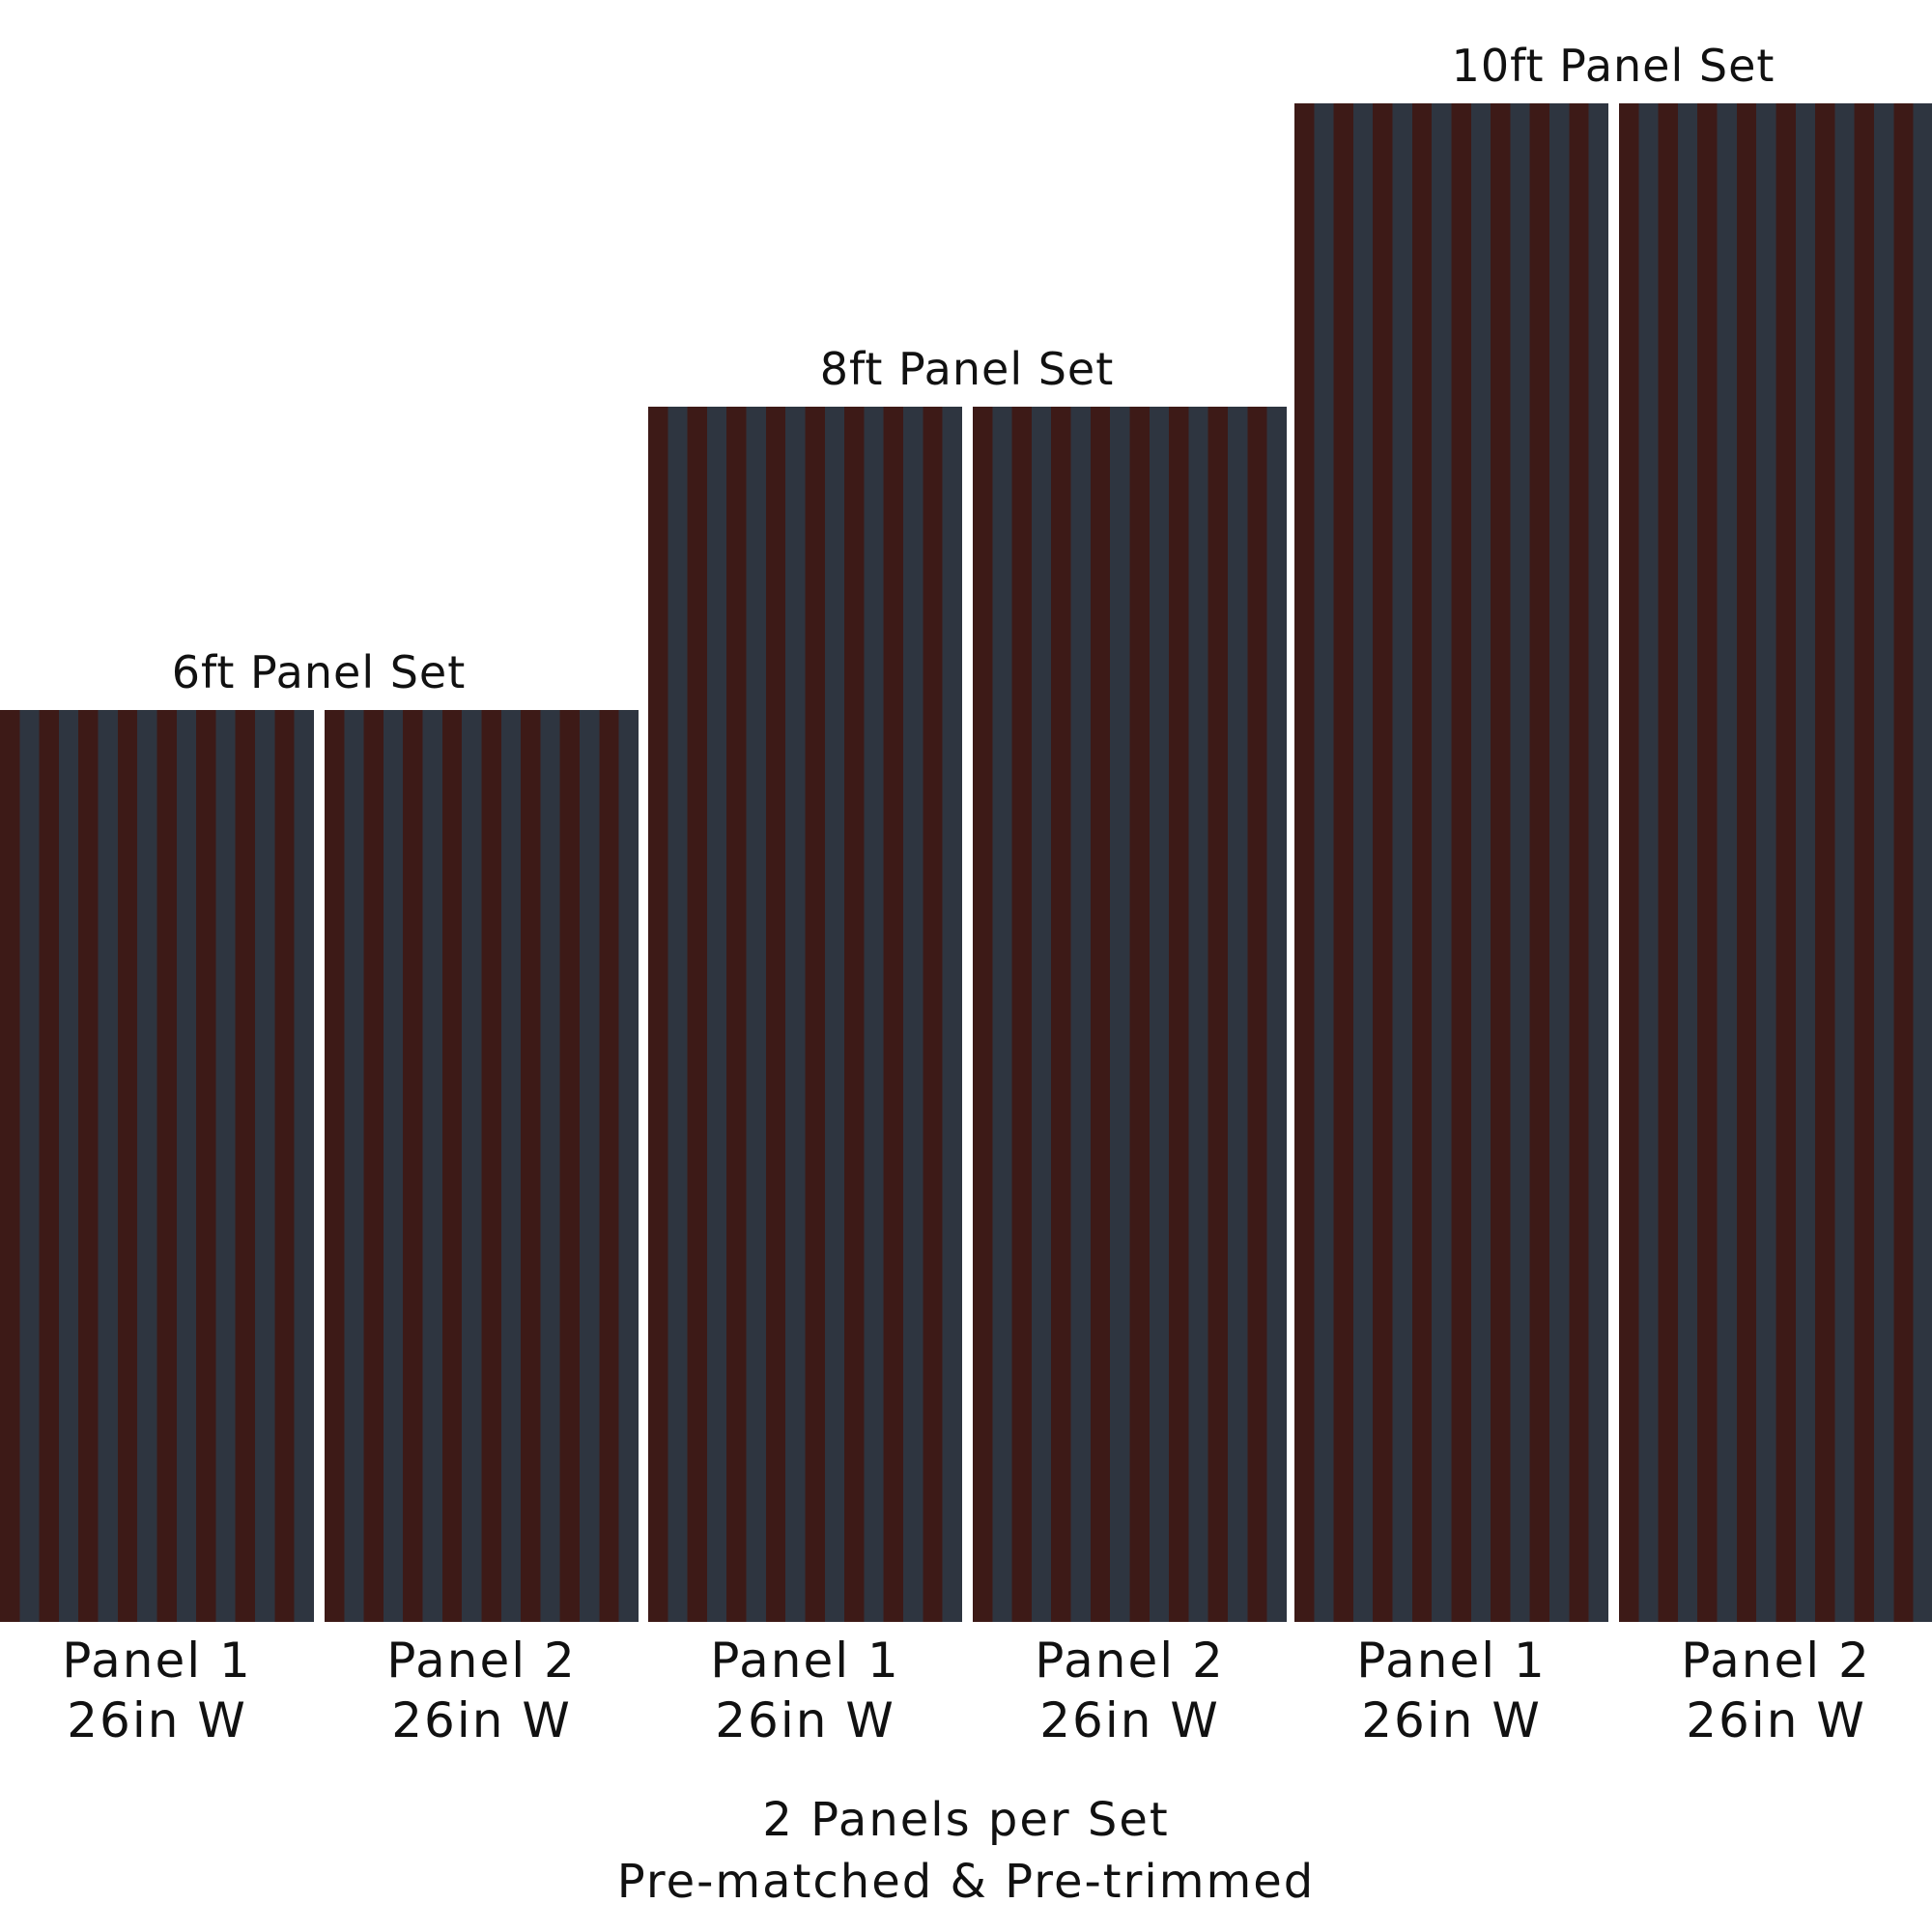 The width and height of the screenshot is (1932, 1932). I want to click on set-title: 8ft Panel Set, so click(967, 369).